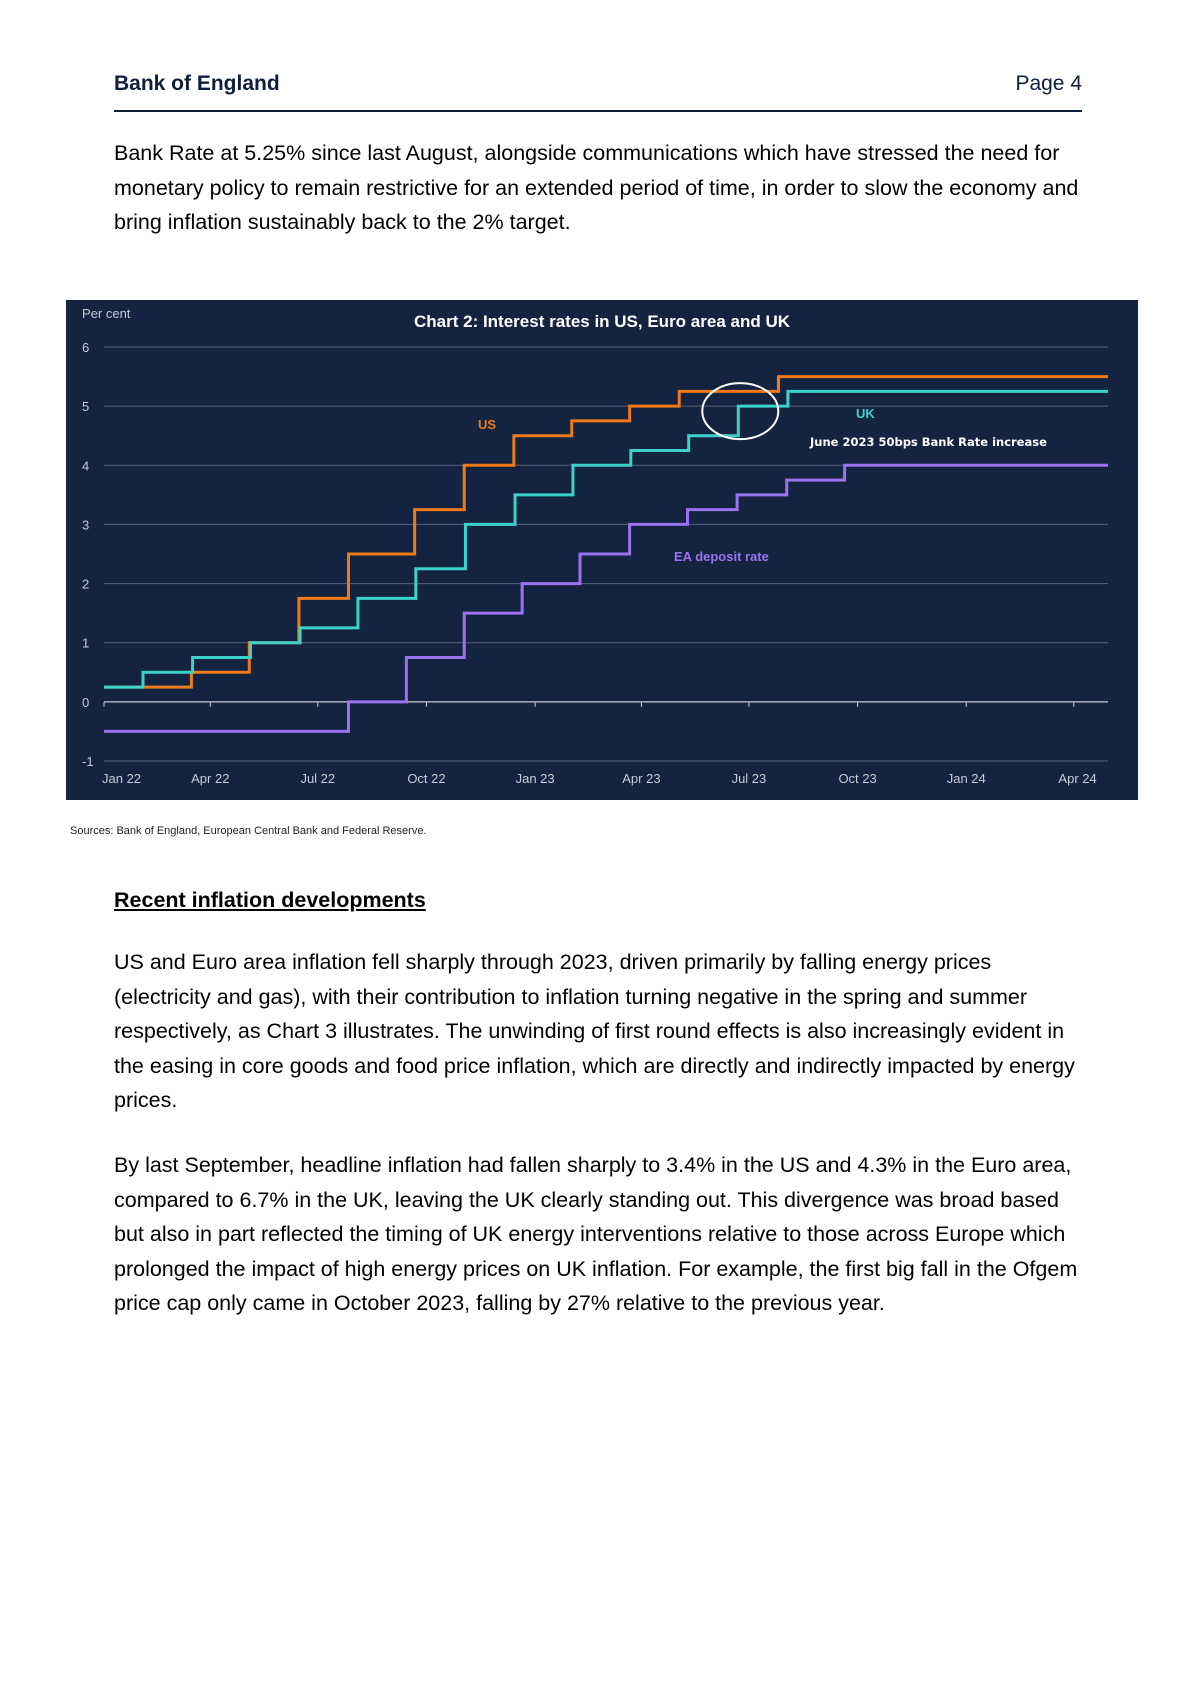  What do you see at coordinates (85, 524) in the screenshot?
I see `y-tick-label: 3` at bounding box center [85, 524].